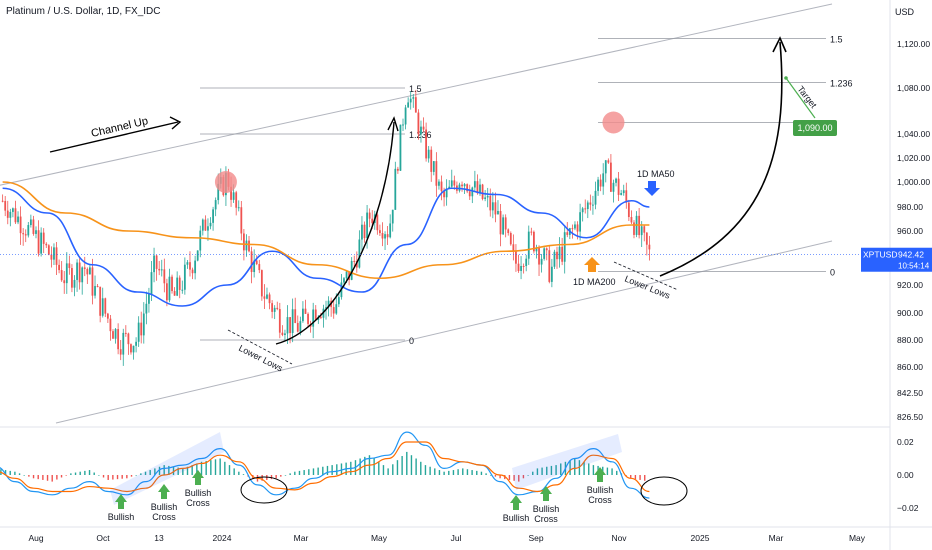 The width and height of the screenshot is (932, 550). What do you see at coordinates (815, 128) in the screenshot?
I see `target-tag` at bounding box center [815, 128].